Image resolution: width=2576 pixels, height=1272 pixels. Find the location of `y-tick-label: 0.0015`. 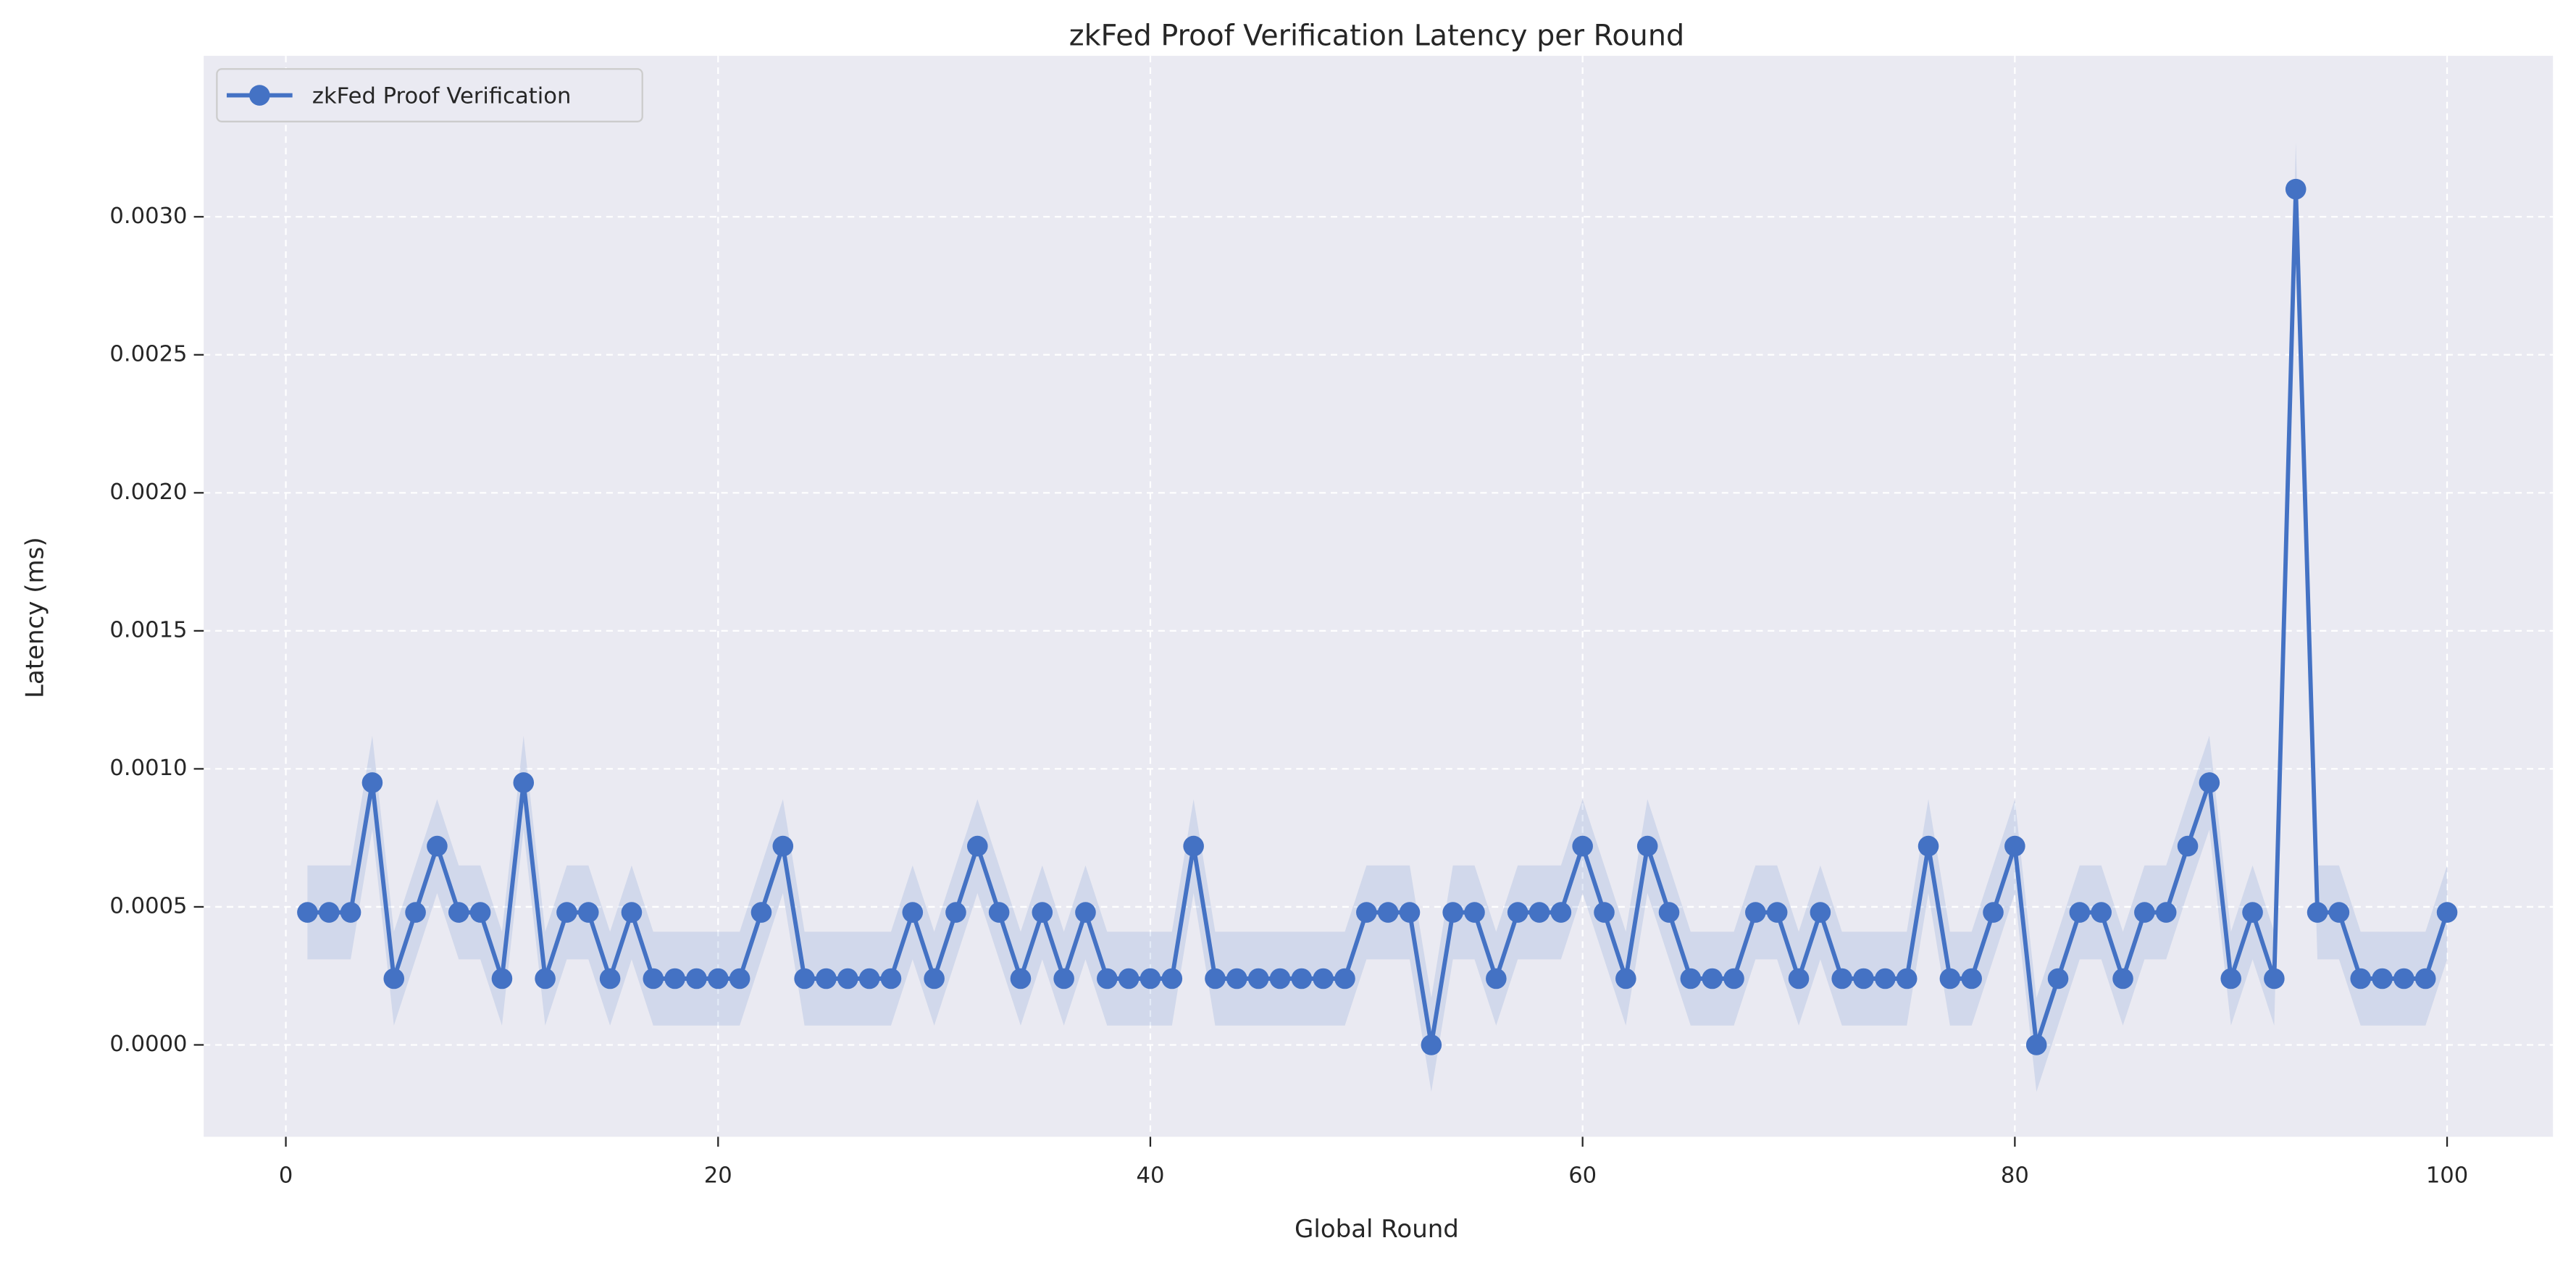

y-tick-label: 0.0015 is located at coordinates (148, 630).